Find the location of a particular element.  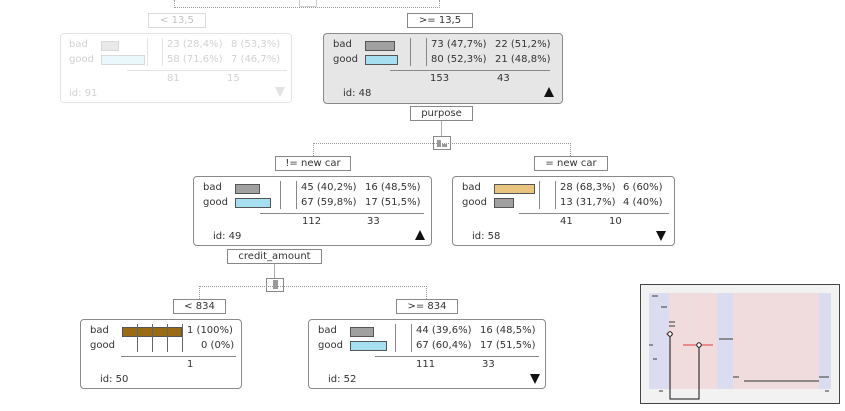

condition-ge-834: >= 834 is located at coordinates (427, 306).